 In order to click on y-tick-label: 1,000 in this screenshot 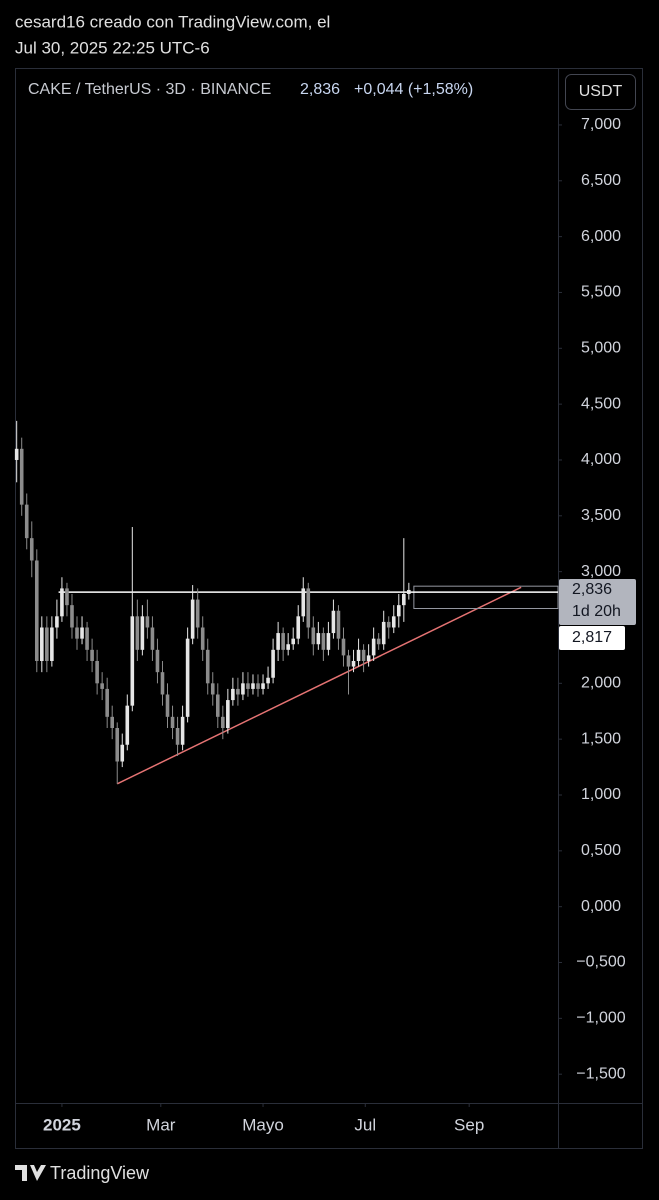, I will do `click(601, 794)`.